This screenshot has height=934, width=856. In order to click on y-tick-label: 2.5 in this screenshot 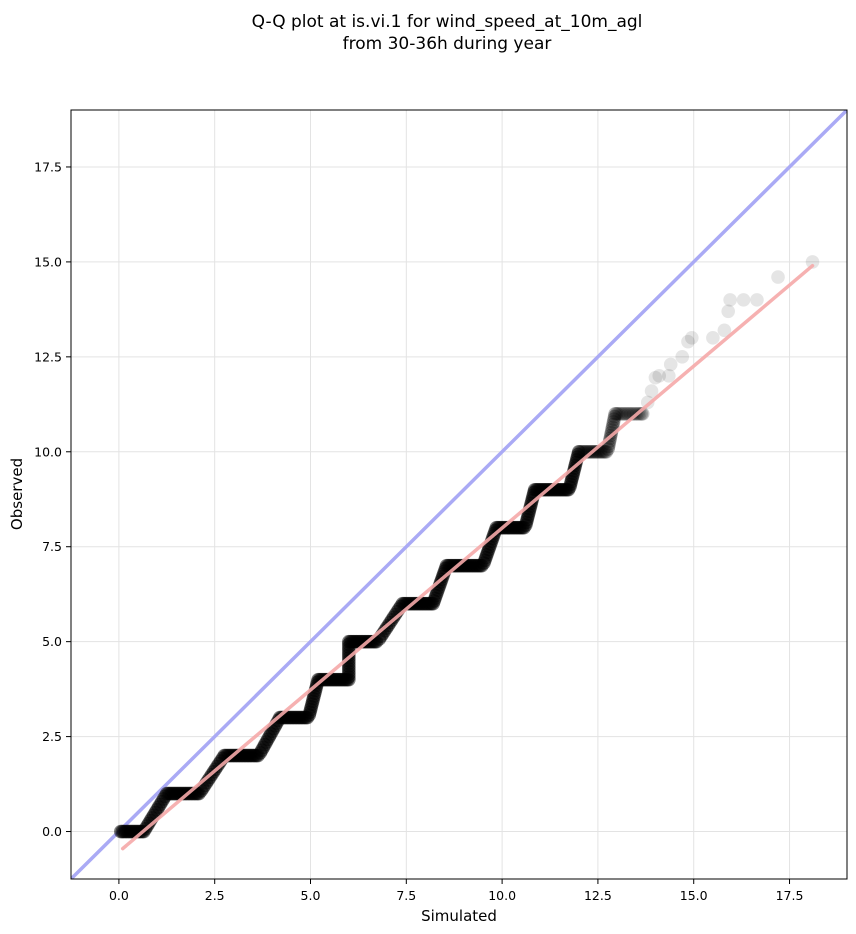, I will do `click(52, 736)`.